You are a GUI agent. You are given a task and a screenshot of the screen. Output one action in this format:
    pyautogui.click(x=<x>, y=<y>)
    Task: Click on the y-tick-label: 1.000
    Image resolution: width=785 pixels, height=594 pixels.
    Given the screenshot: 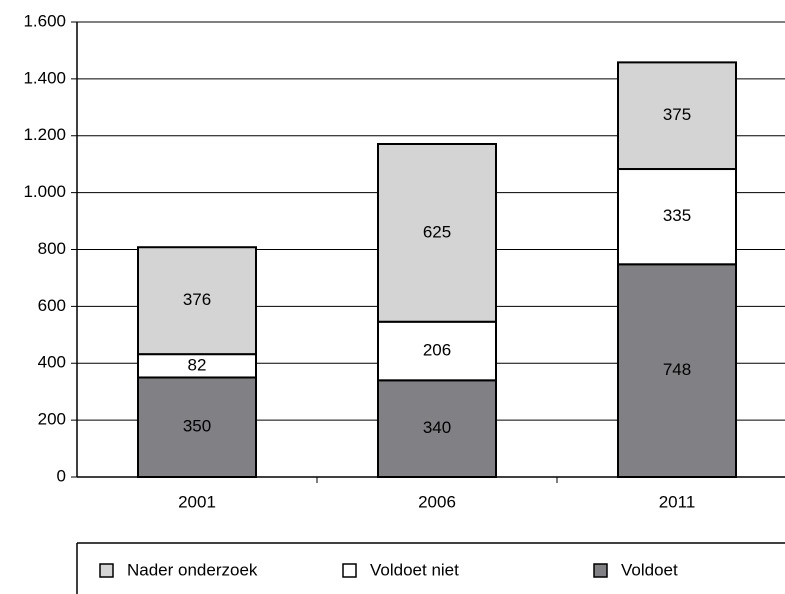 What is the action you would take?
    pyautogui.click(x=44, y=191)
    